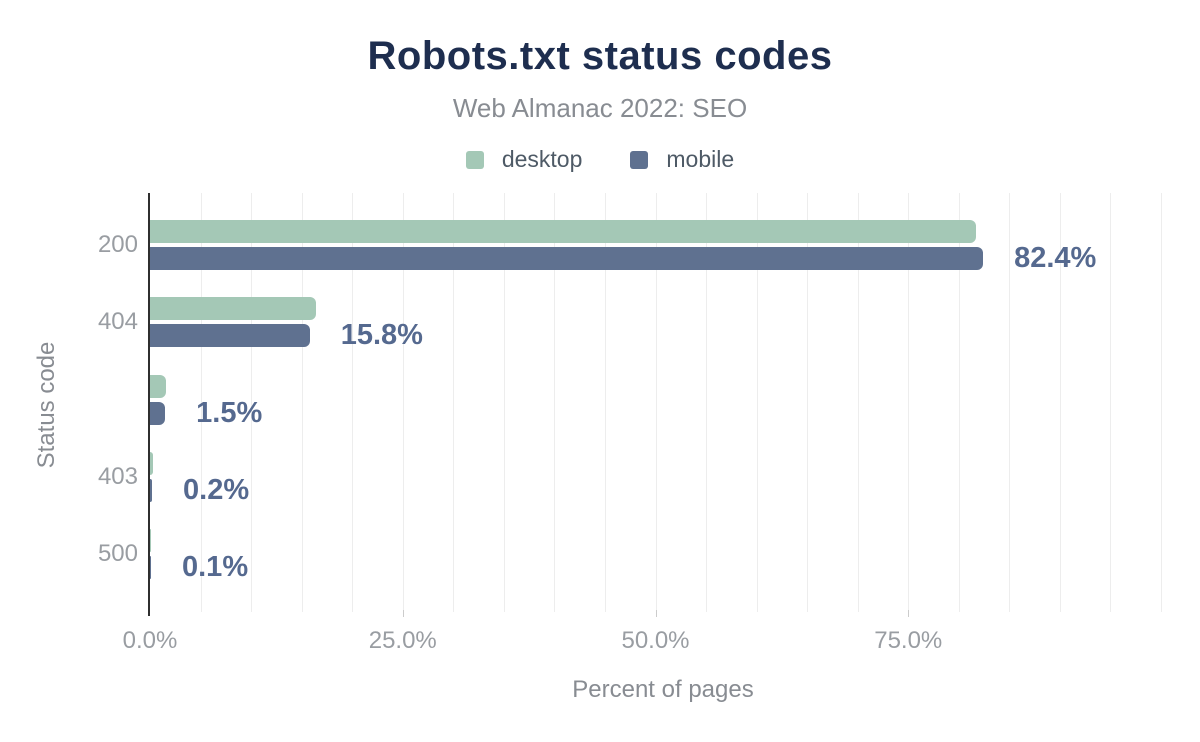 The width and height of the screenshot is (1200, 742). Describe the element at coordinates (1055, 258) in the screenshot. I see `value-label: 82.4%` at that location.